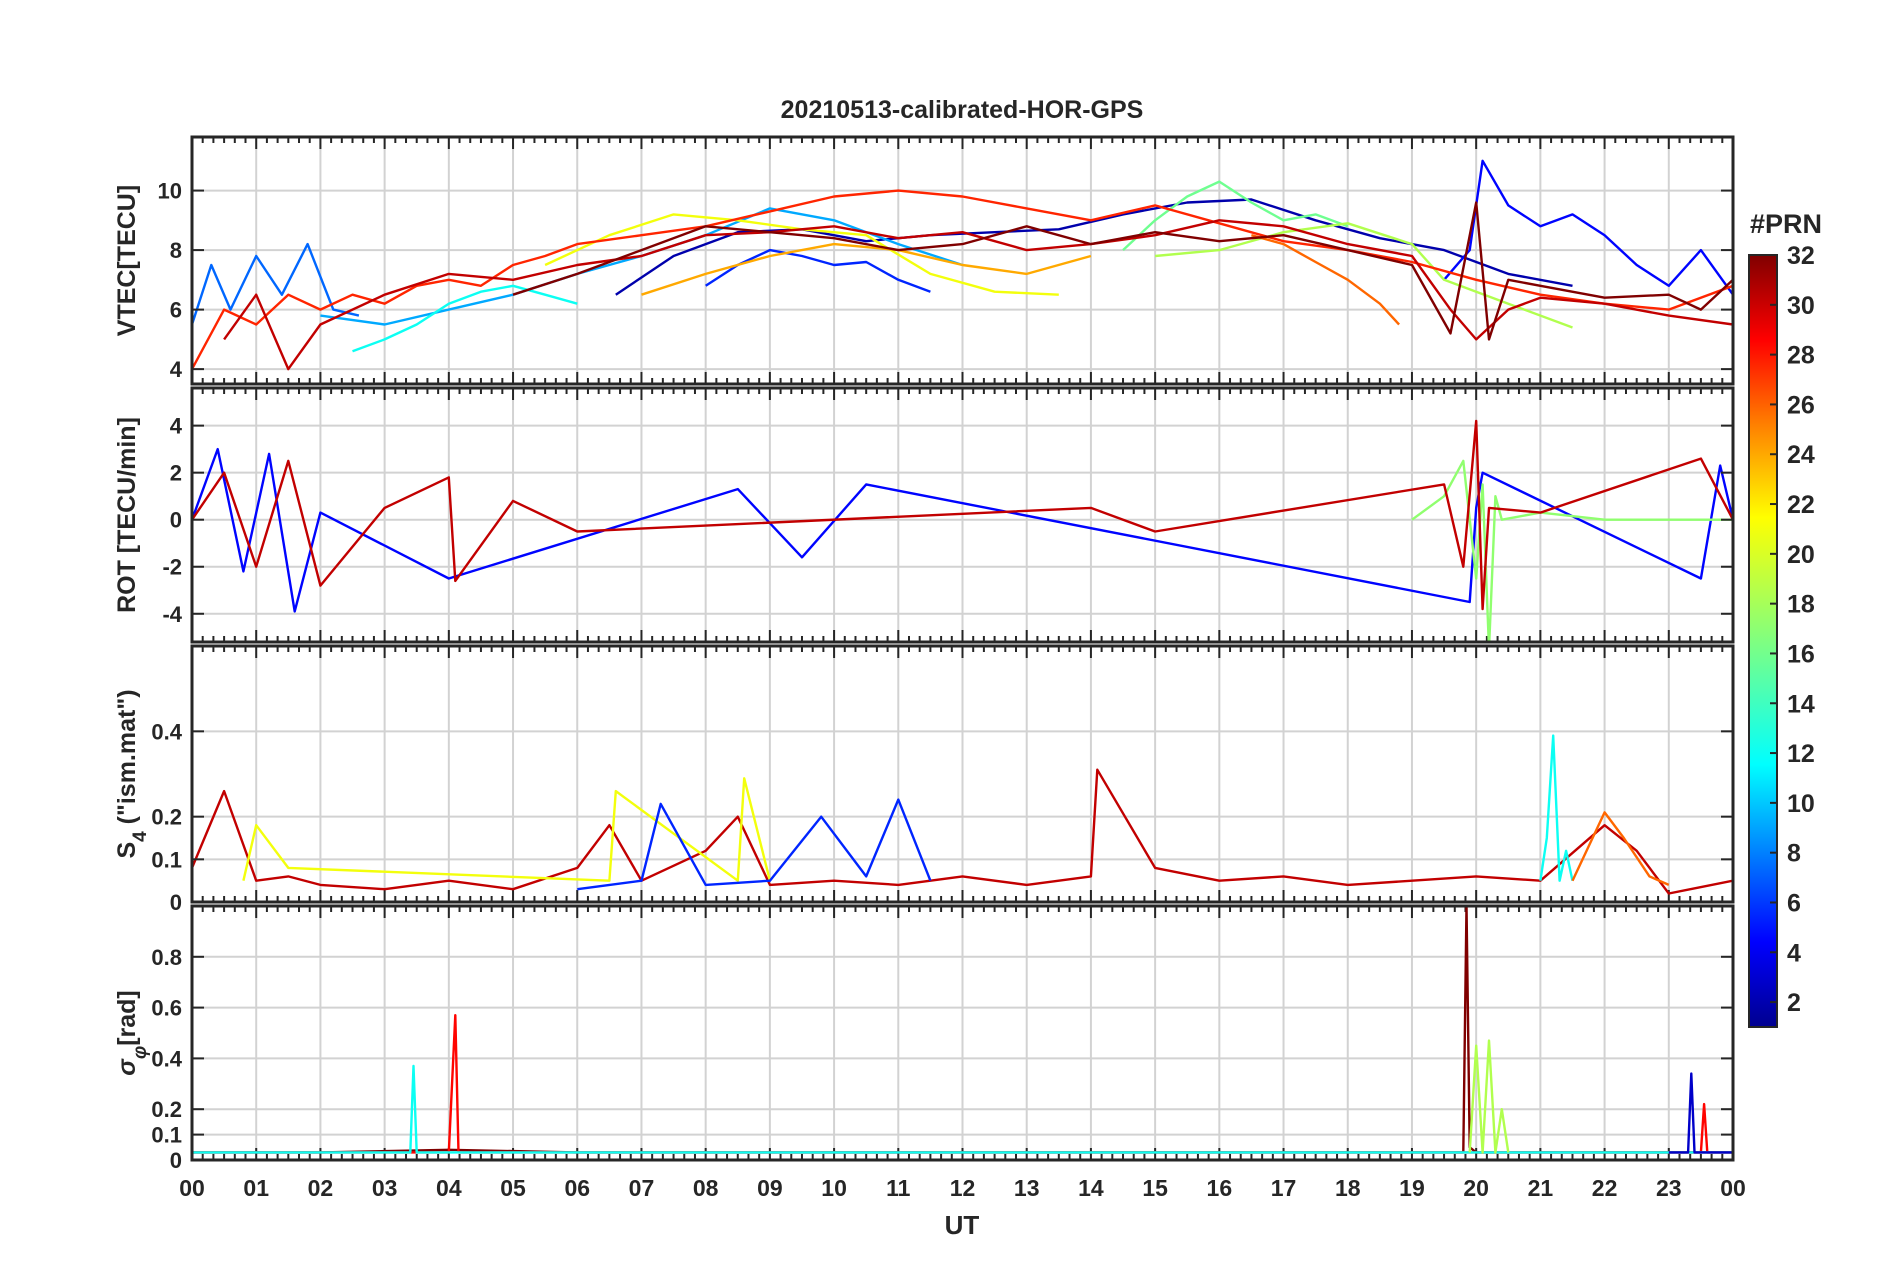  I want to click on y-tick-label: 0.8, so click(166, 957).